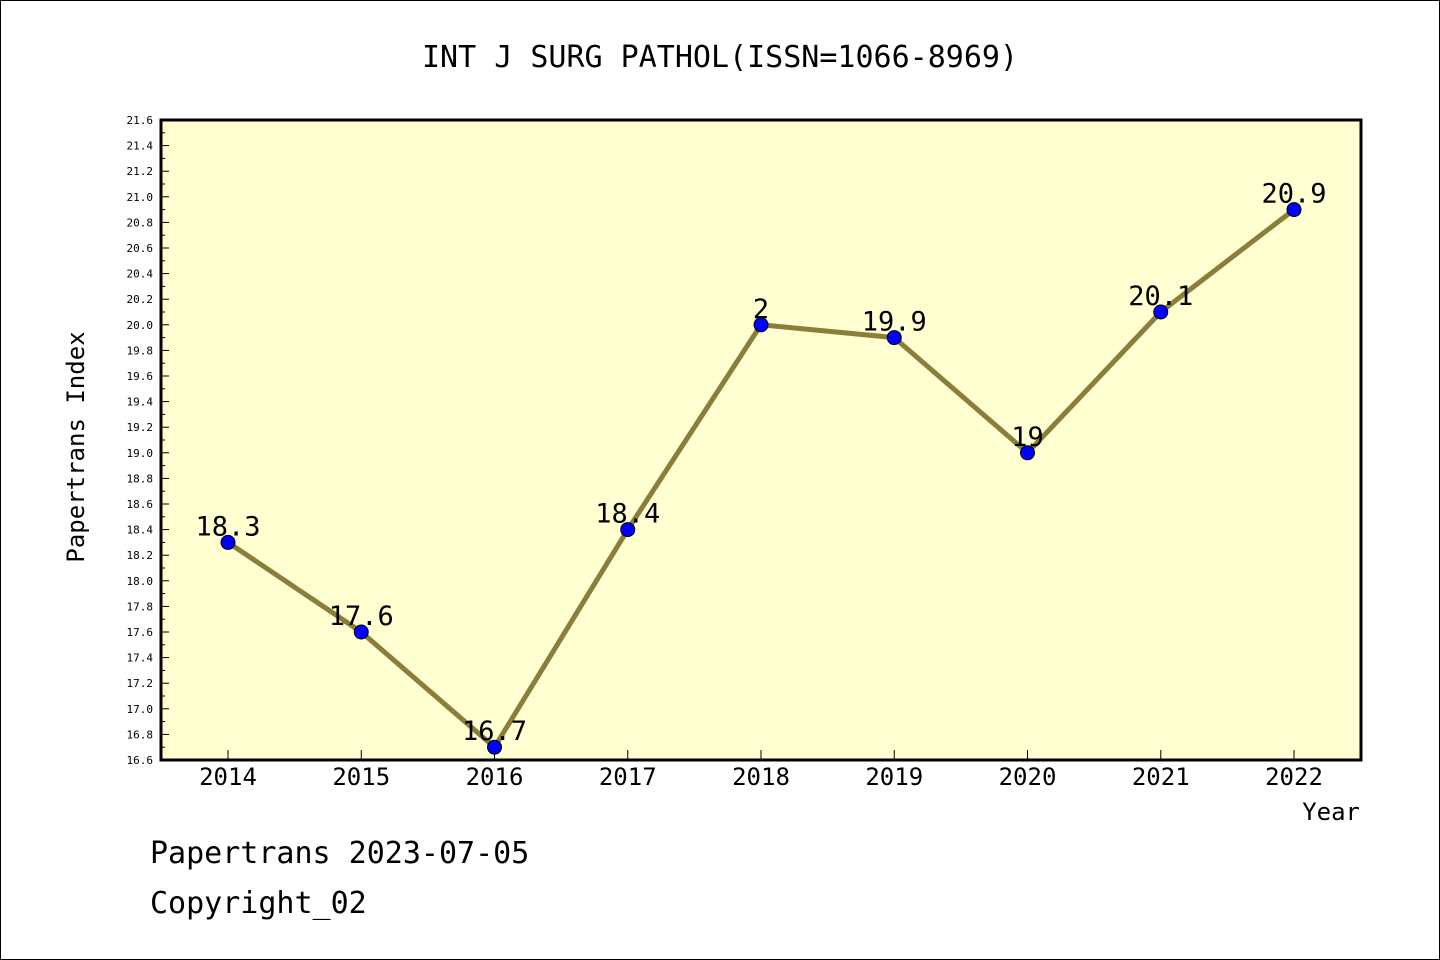 This screenshot has height=960, width=1440. Describe the element at coordinates (140, 171) in the screenshot. I see `y-tick-label: 21.2` at that location.